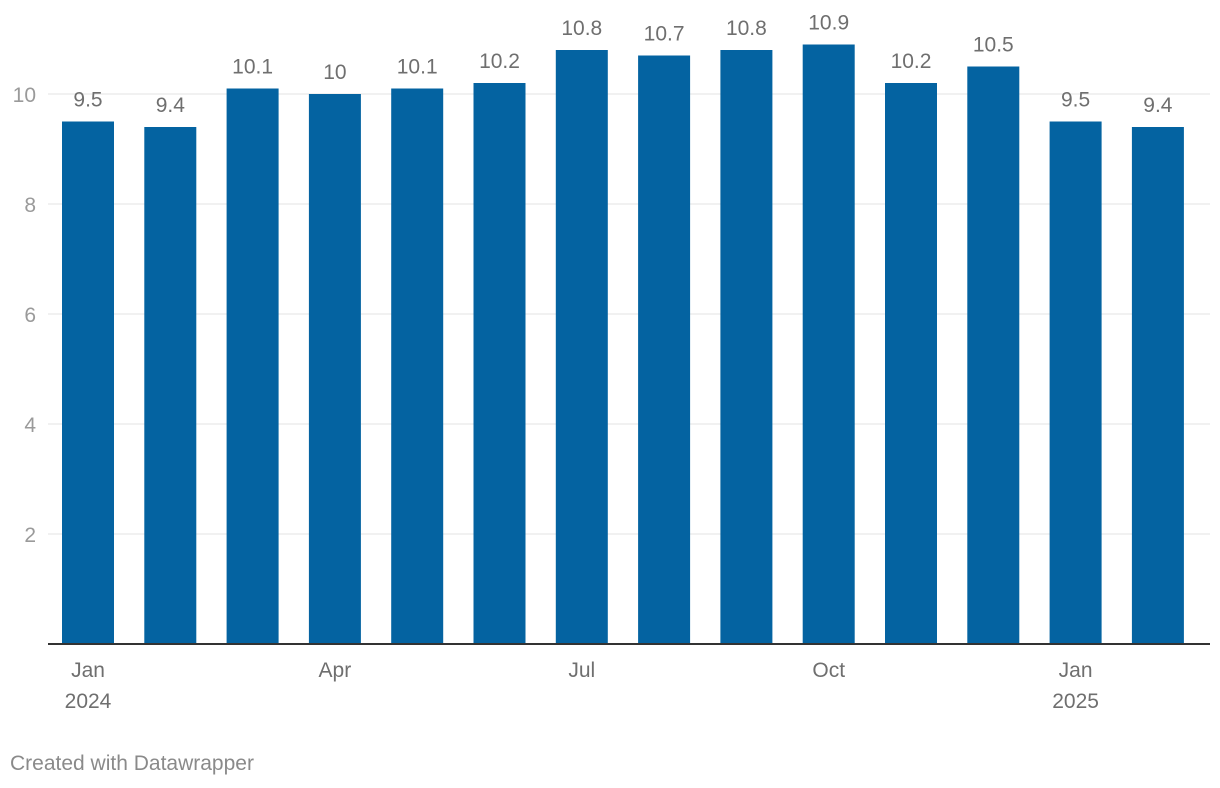 This screenshot has height=788, width=1220. I want to click on y-tick-label: 4, so click(30, 425).